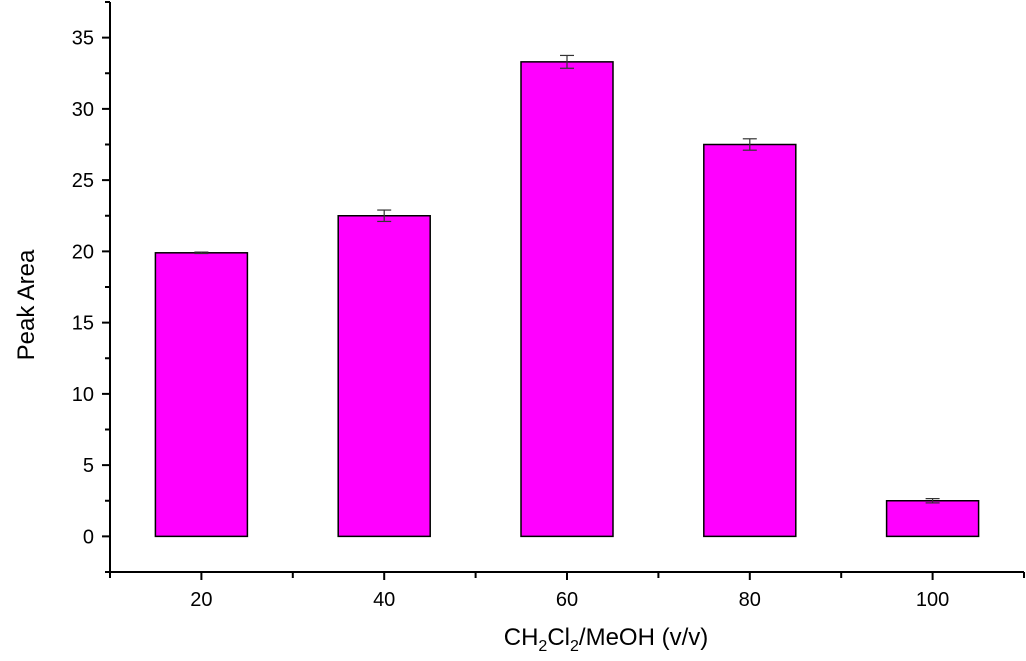 The image size is (1026, 661). Describe the element at coordinates (83, 395) in the screenshot. I see `y-tick-label: 10` at that location.